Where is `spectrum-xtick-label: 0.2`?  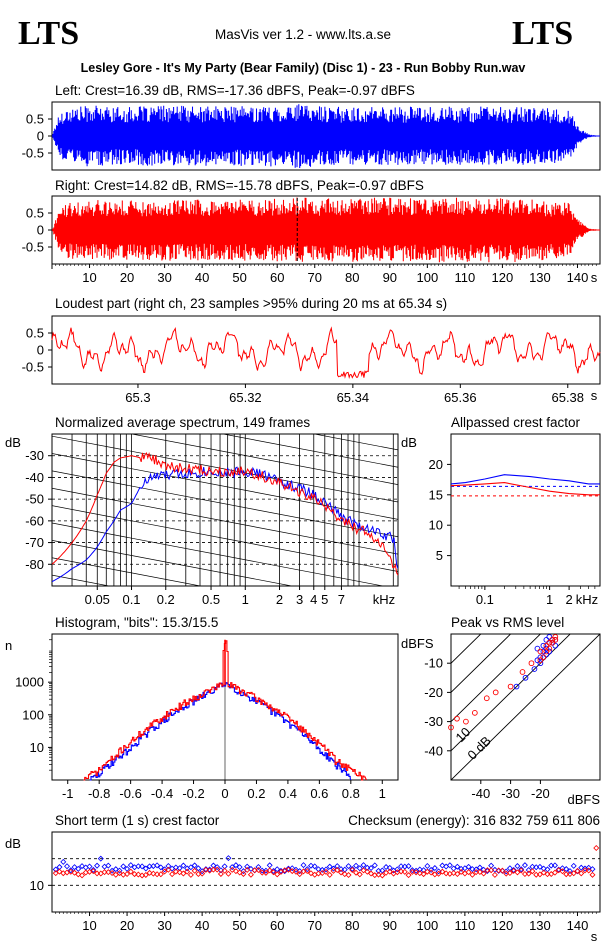 spectrum-xtick-label: 0.2 is located at coordinates (166, 599).